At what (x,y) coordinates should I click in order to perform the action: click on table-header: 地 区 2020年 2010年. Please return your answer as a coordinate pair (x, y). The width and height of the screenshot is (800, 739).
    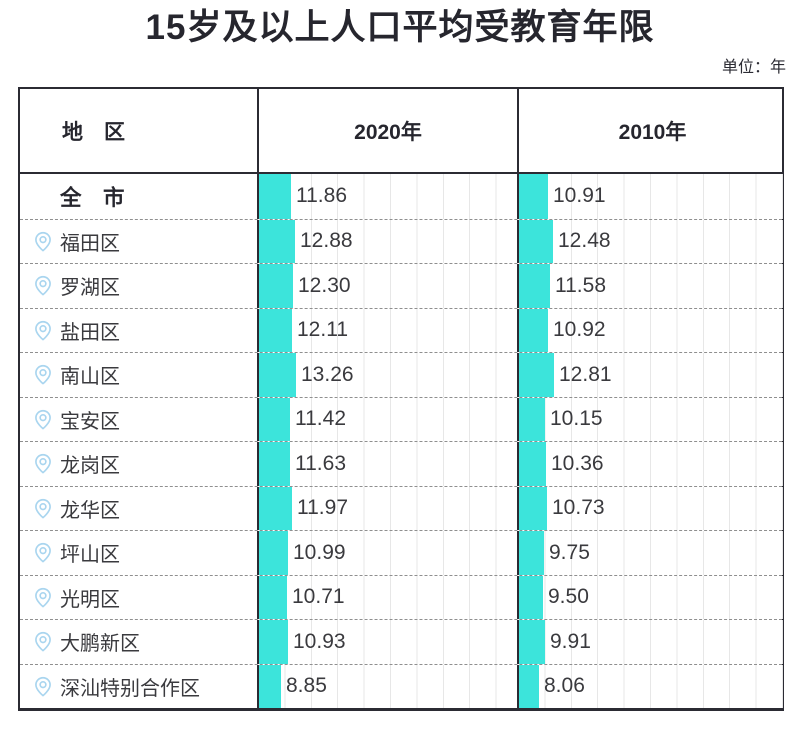
    Looking at the image, I should click on (401, 131).